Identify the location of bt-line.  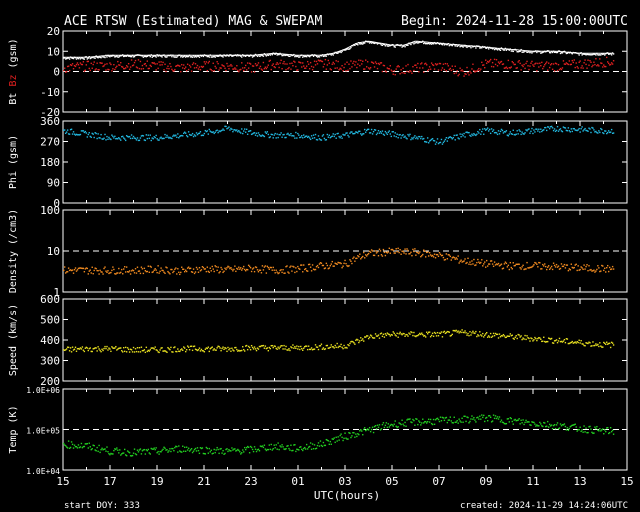
(338, 49).